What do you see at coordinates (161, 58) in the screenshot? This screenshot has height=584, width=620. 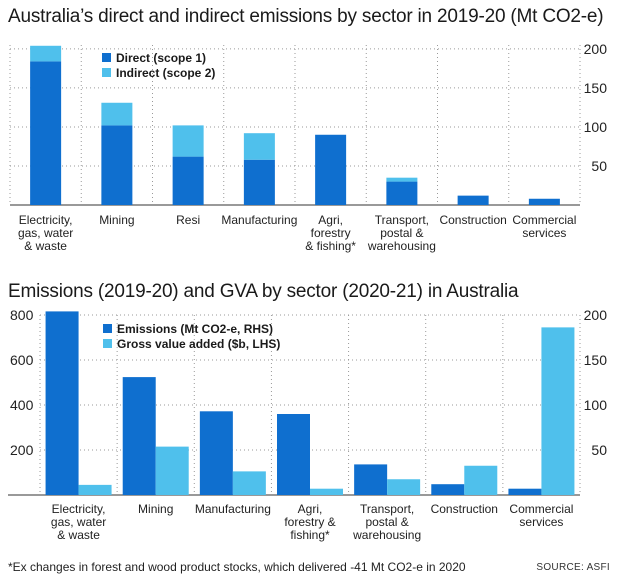 I see `chart1-legend-label: Direct (scope 1)` at bounding box center [161, 58].